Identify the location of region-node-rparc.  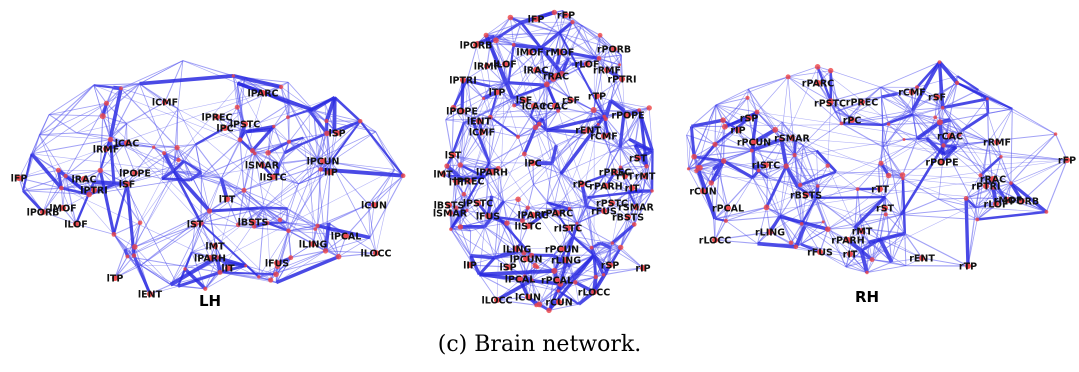
(557, 213).